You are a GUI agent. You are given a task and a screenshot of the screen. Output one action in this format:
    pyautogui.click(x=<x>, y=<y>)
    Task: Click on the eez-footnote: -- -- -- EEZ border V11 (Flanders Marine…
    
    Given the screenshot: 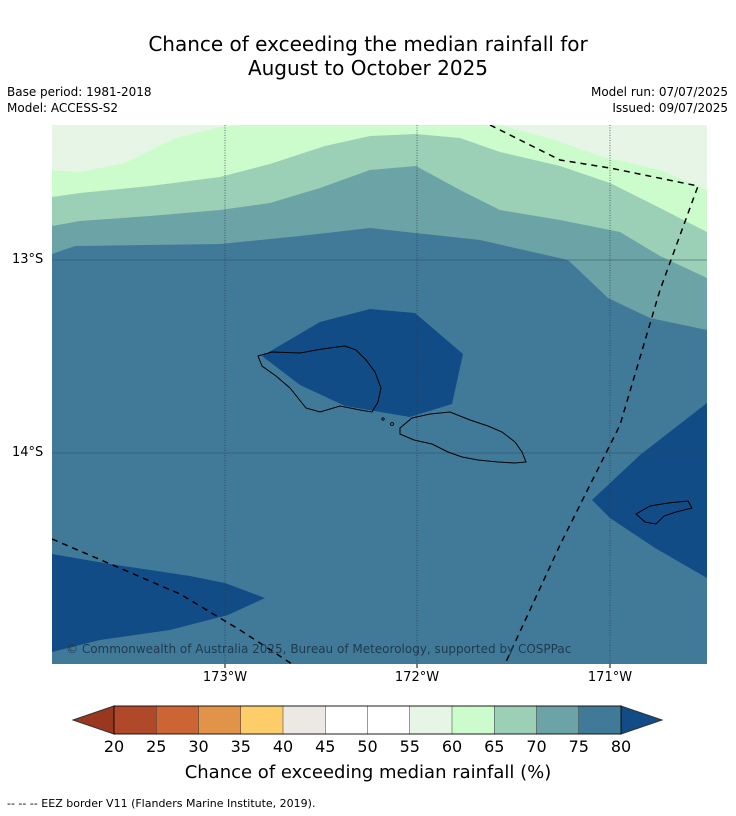 What is the action you would take?
    pyautogui.click(x=161, y=803)
    